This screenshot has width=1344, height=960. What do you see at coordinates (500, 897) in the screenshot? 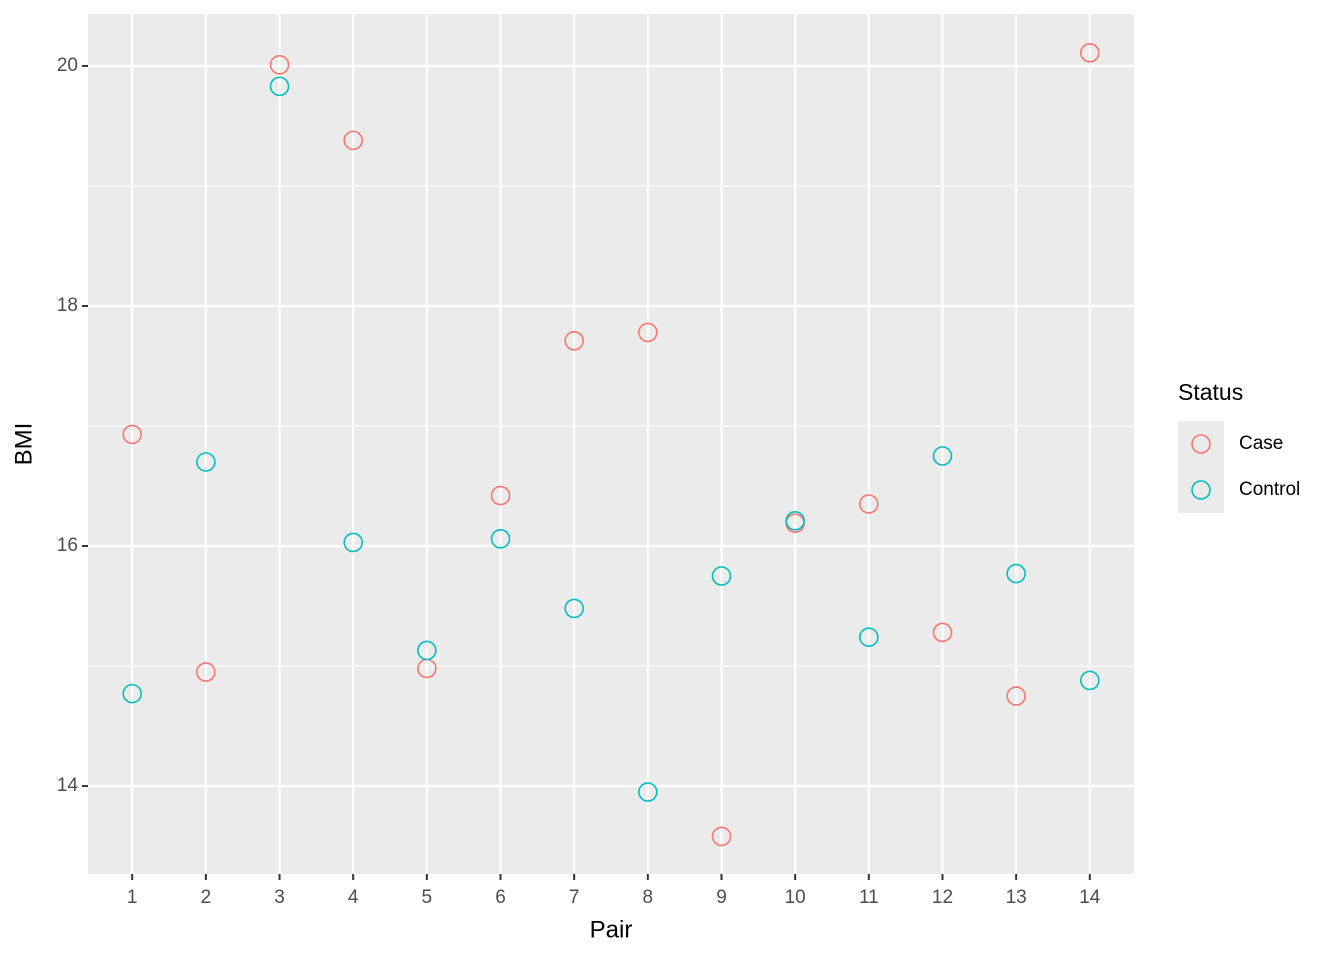
I see `x-tick-label: 6` at bounding box center [500, 897].